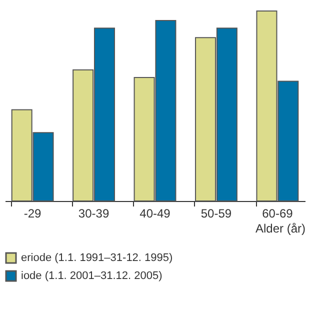 The width and height of the screenshot is (320, 320). What do you see at coordinates (94, 213) in the screenshot?
I see `x-tick-label: 30-39` at bounding box center [94, 213].